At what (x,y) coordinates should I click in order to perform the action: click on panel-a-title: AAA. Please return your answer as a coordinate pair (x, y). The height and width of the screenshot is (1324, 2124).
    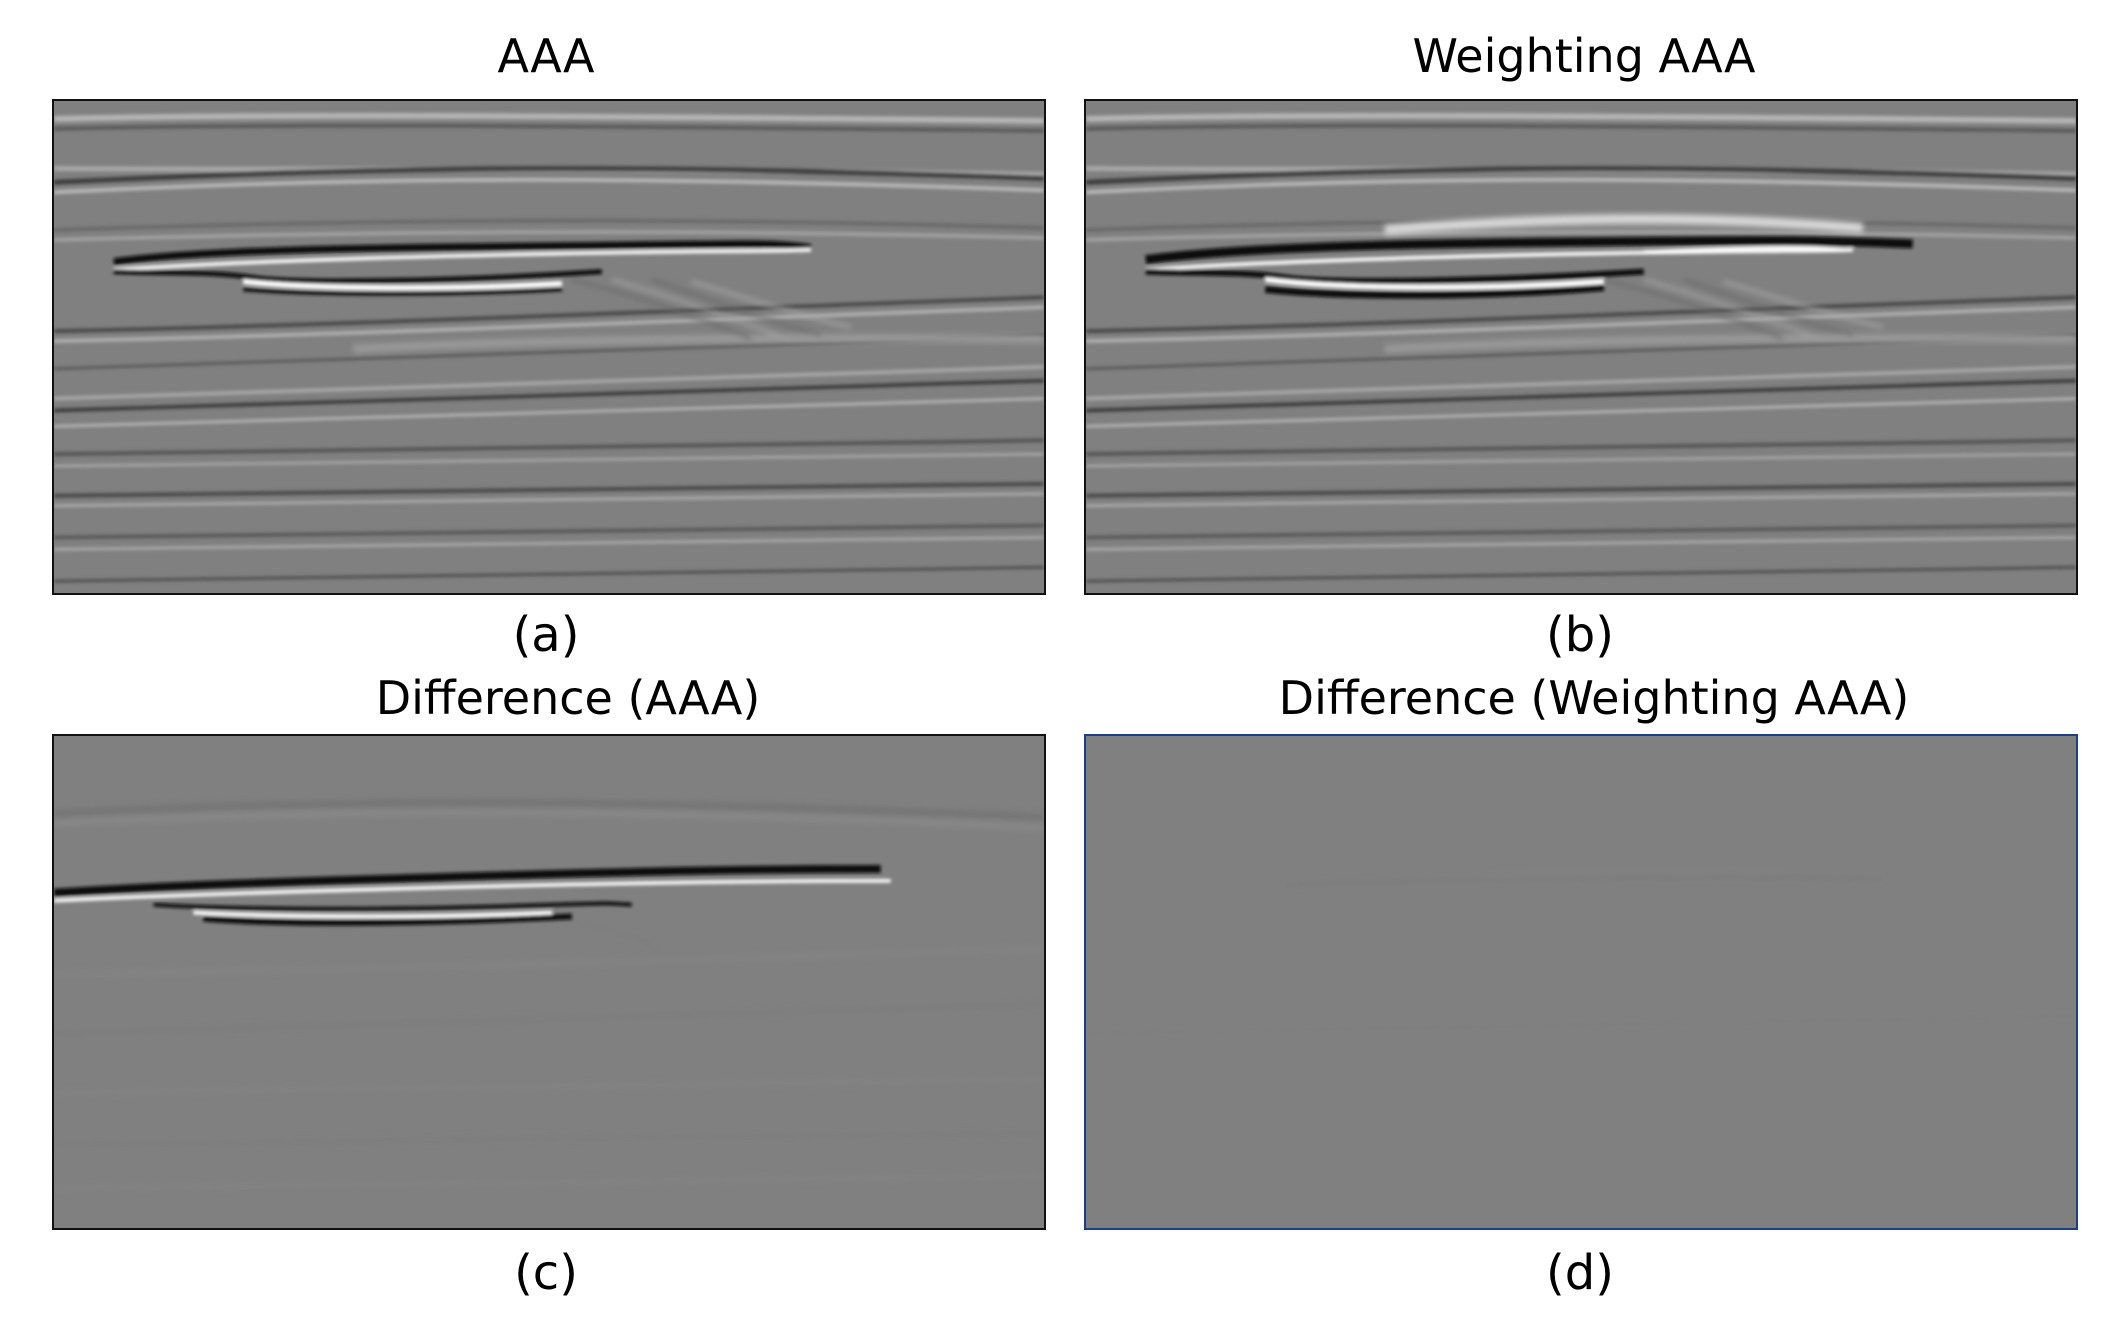
    Looking at the image, I should click on (546, 56).